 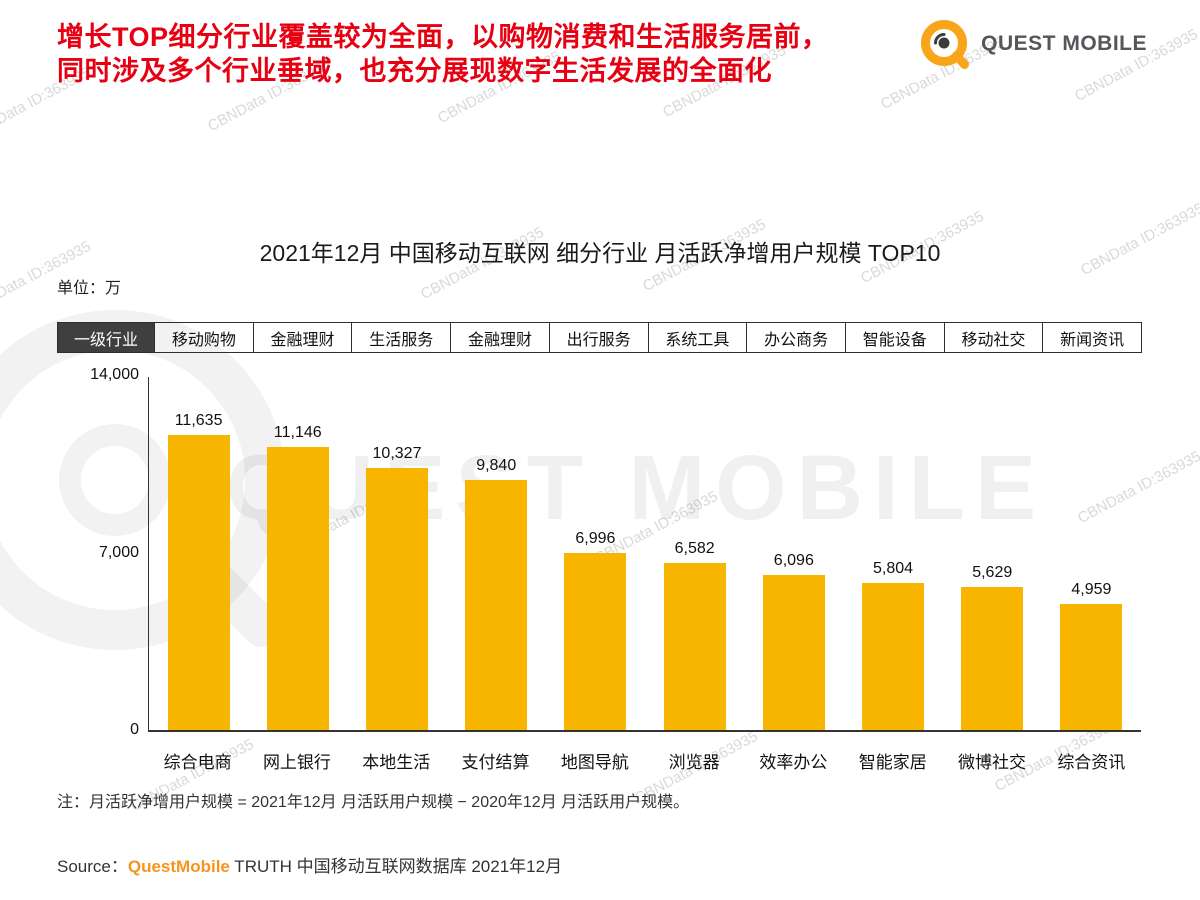 What do you see at coordinates (893, 568) in the screenshot?
I see `bar-value-label: 5,804` at bounding box center [893, 568].